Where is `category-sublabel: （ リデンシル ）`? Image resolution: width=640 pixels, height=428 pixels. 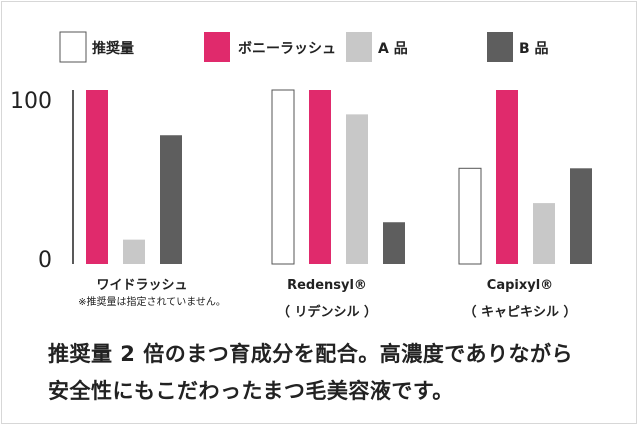
category-sublabel: （ リデンシル ） is located at coordinates (327, 312).